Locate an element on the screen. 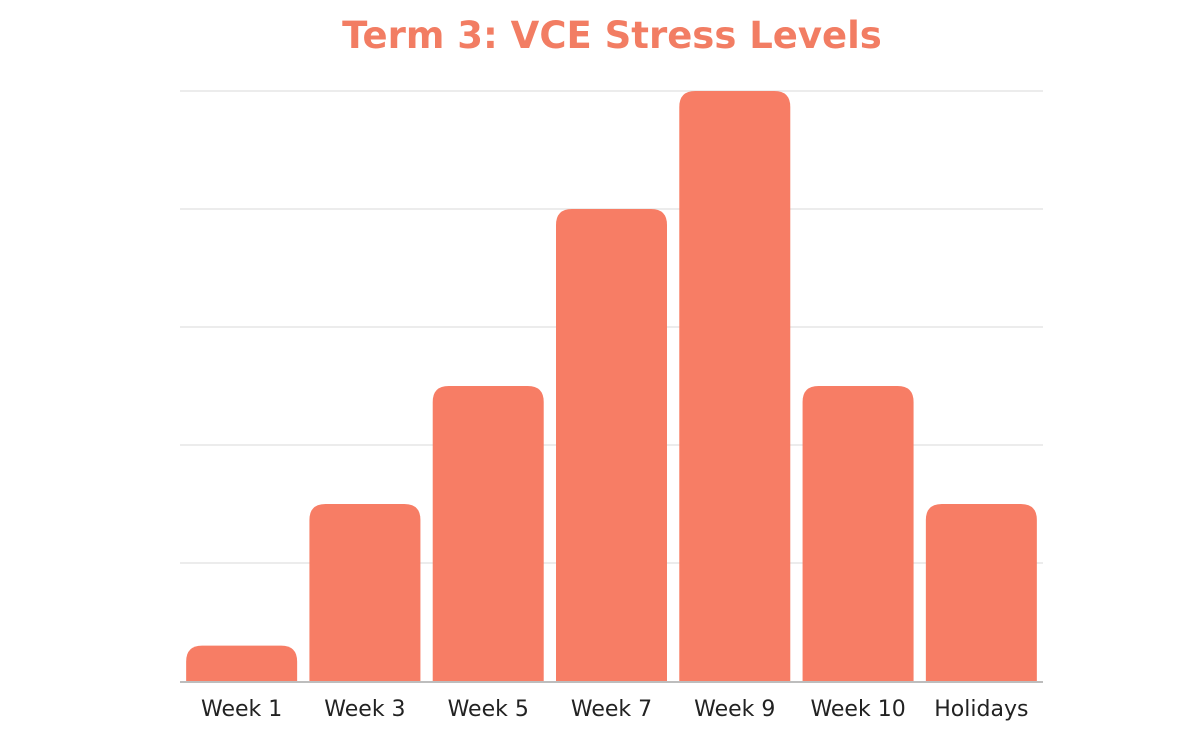  x-tick-label: Week 5 is located at coordinates (488, 709).